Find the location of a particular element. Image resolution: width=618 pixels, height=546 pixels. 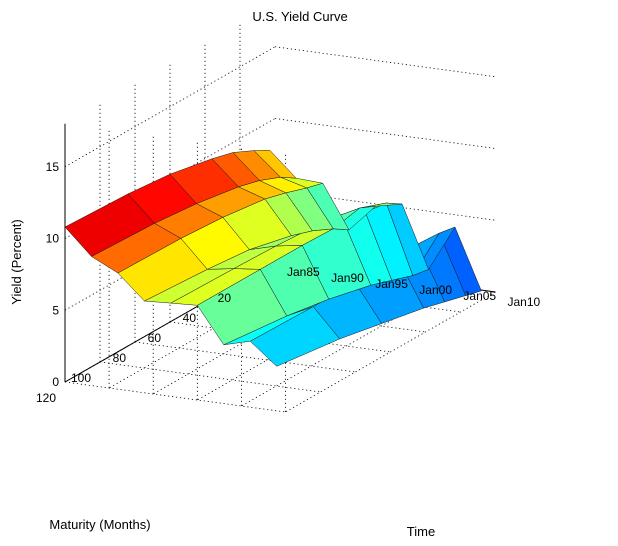

y-tick-label: 100 is located at coordinates (81, 378).